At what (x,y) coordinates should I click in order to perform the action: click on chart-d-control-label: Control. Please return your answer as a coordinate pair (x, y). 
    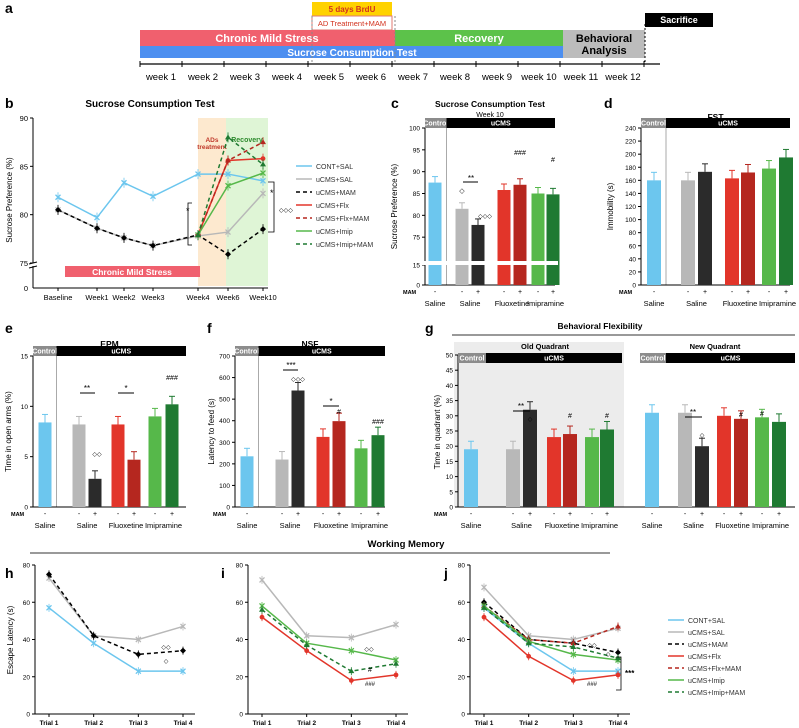
    Looking at the image, I should click on (653, 124).